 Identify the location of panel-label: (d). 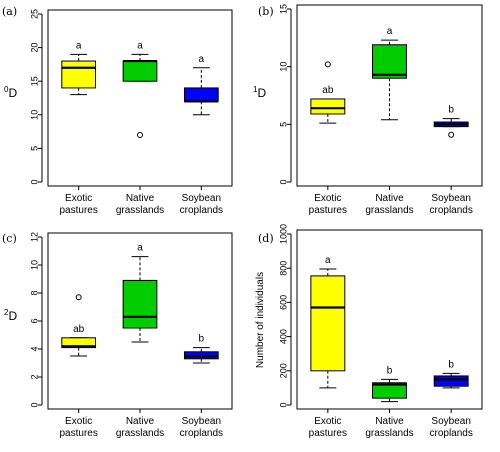
(266, 238).